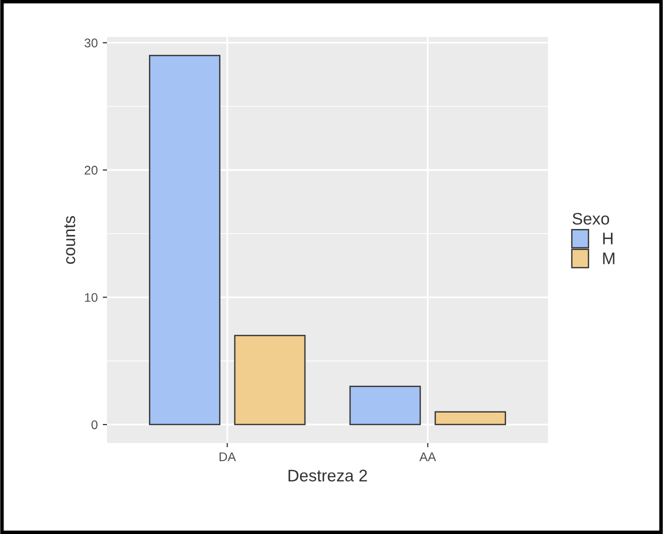 Image resolution: width=663 pixels, height=534 pixels. I want to click on x-tick-label: AA, so click(427, 457).